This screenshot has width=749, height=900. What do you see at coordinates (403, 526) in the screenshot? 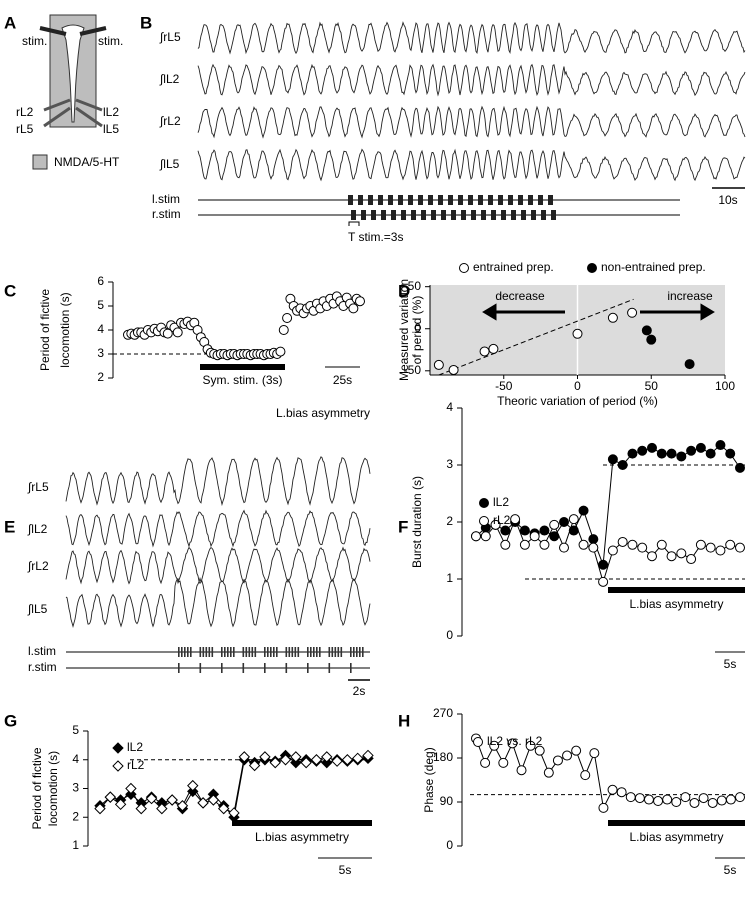
I see `panel-label: F` at bounding box center [403, 526].